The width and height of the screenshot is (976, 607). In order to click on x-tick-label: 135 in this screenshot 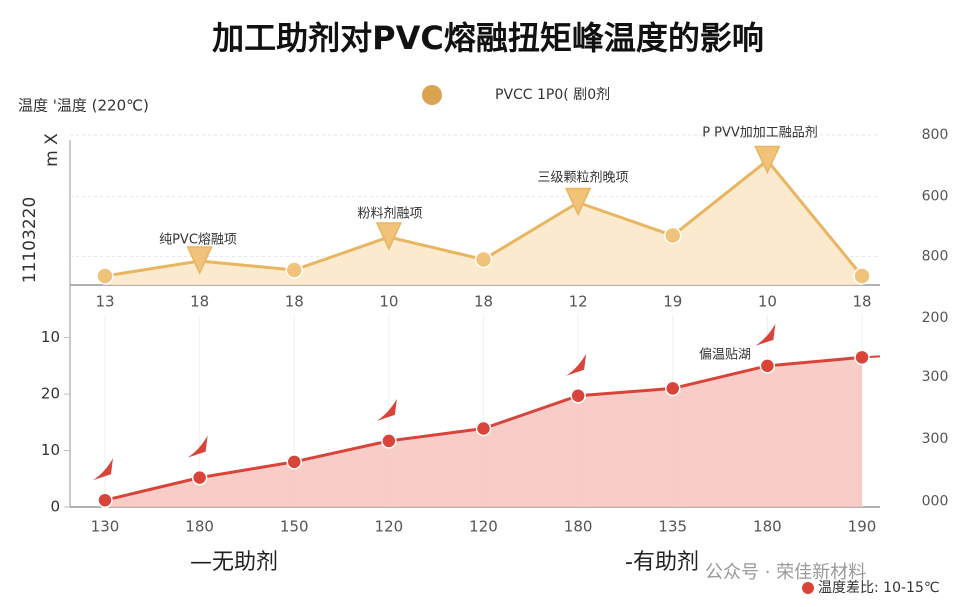, I will do `click(672, 527)`.